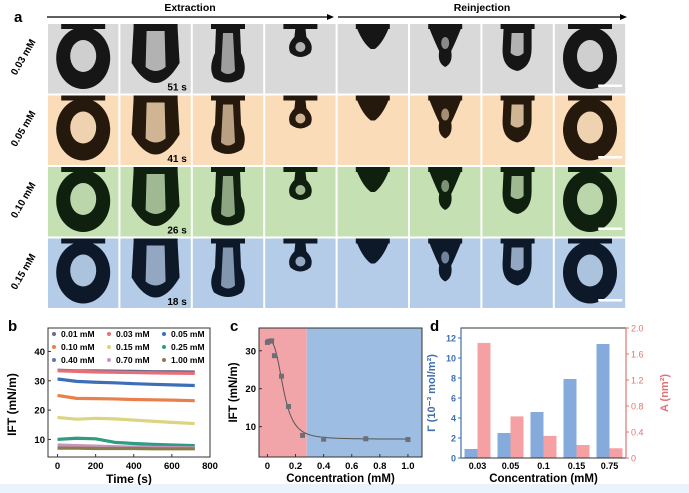 The width and height of the screenshot is (689, 493). What do you see at coordinates (188, 347) in the screenshot?
I see `legend-entry: 0.25 mM` at bounding box center [188, 347].